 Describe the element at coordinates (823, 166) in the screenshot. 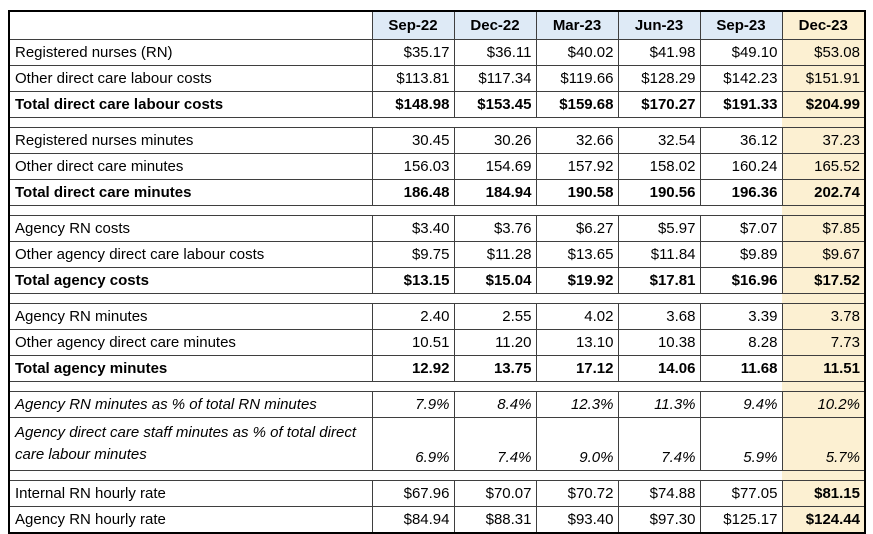

I see `value-cell: 165.52` at that location.